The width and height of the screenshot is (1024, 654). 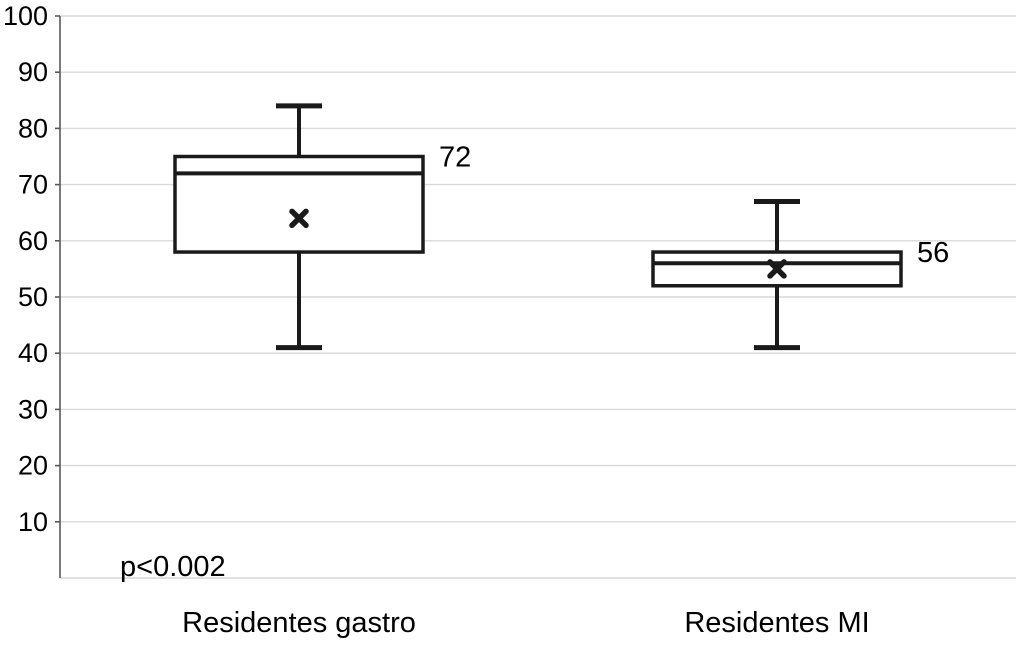 I want to click on y-axis-tick-label: 20, so click(x=33, y=466).